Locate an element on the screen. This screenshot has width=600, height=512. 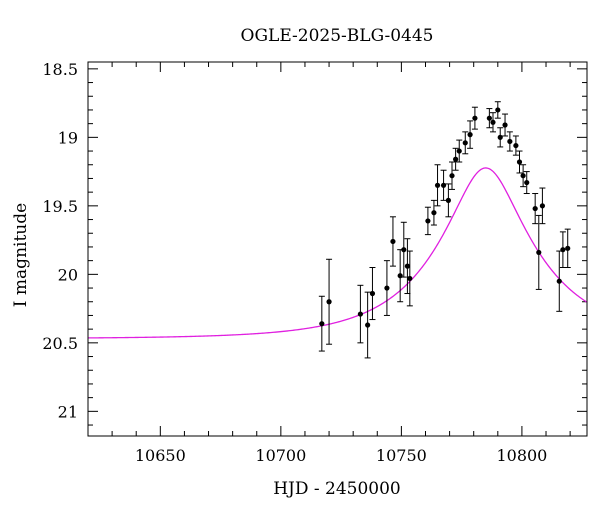
y-tick-label: 20.5 is located at coordinates (60, 343).